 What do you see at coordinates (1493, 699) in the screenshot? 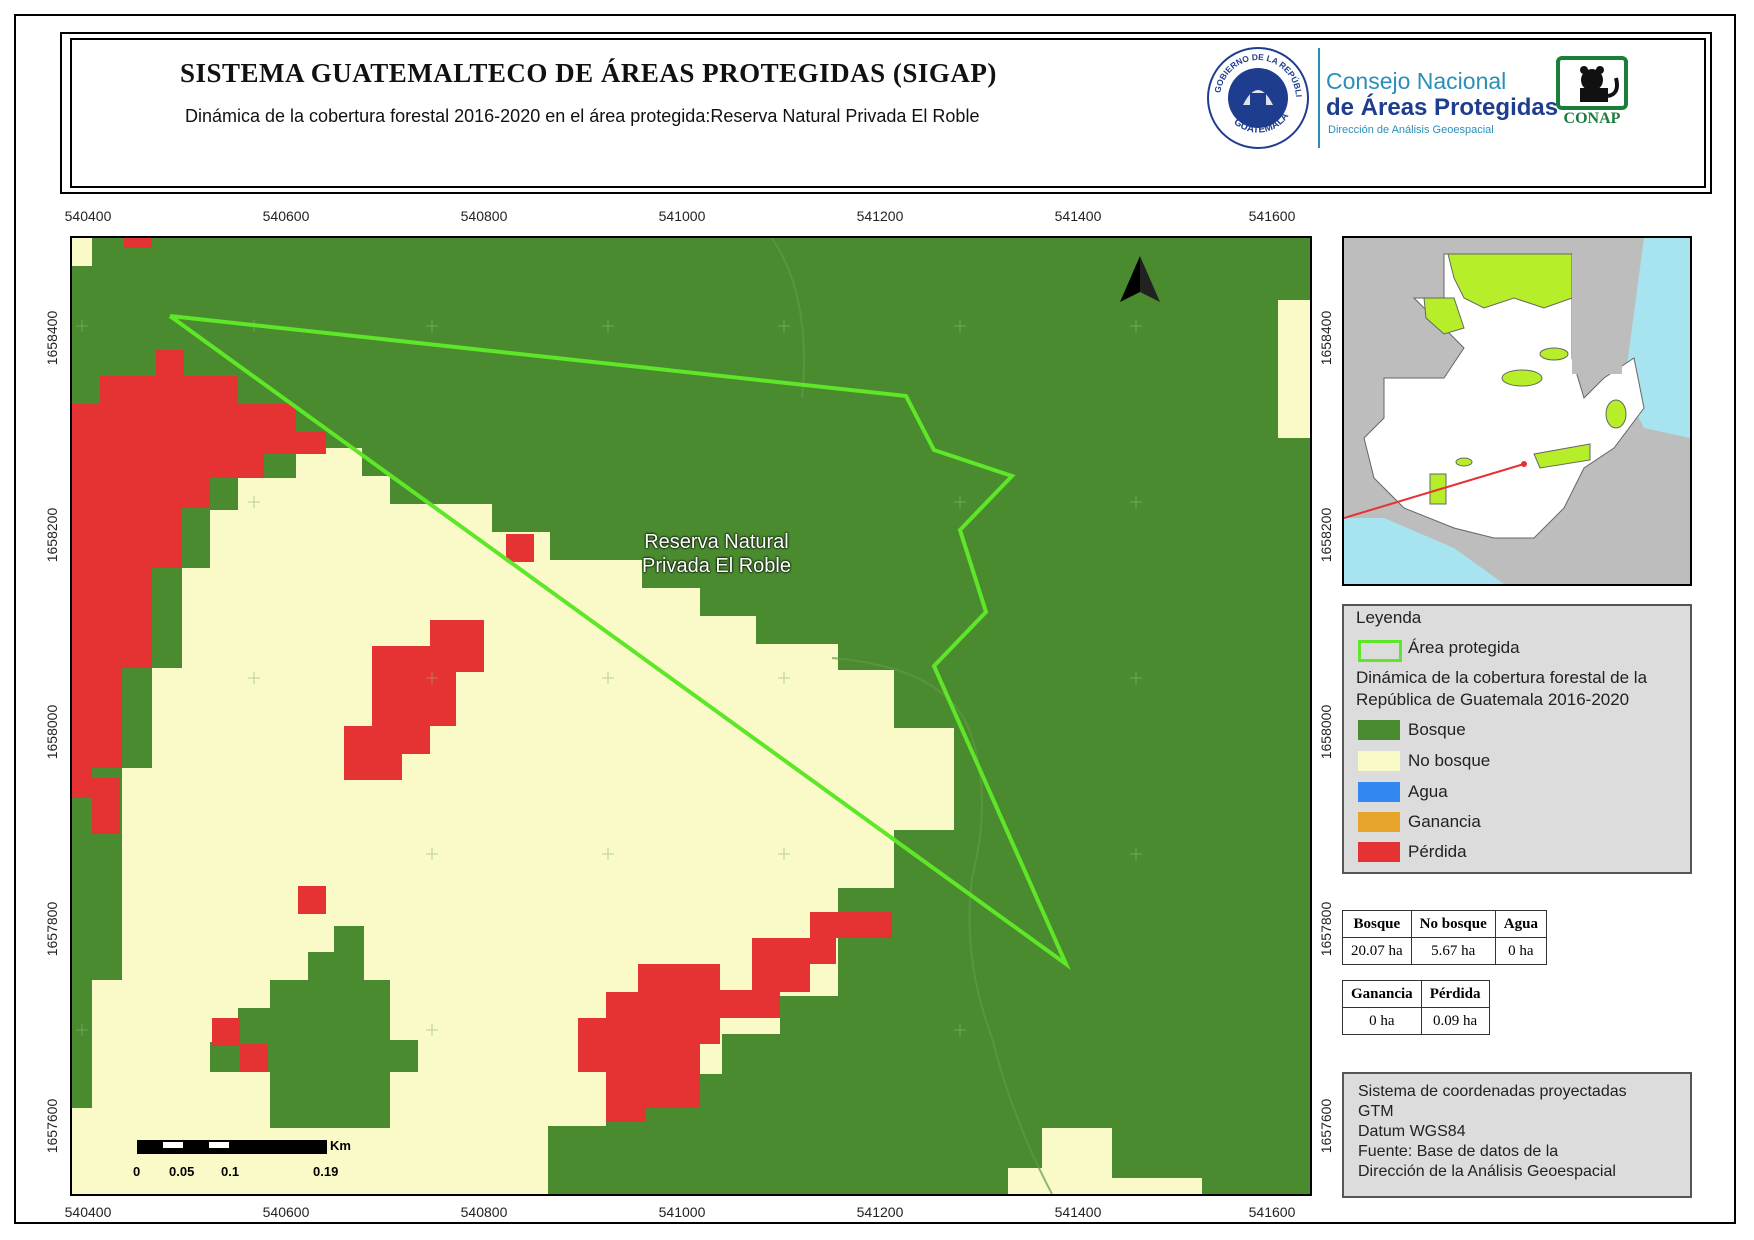
I see `legend-subtitle-line2: República de Guatemala 2016-2020` at bounding box center [1493, 699].